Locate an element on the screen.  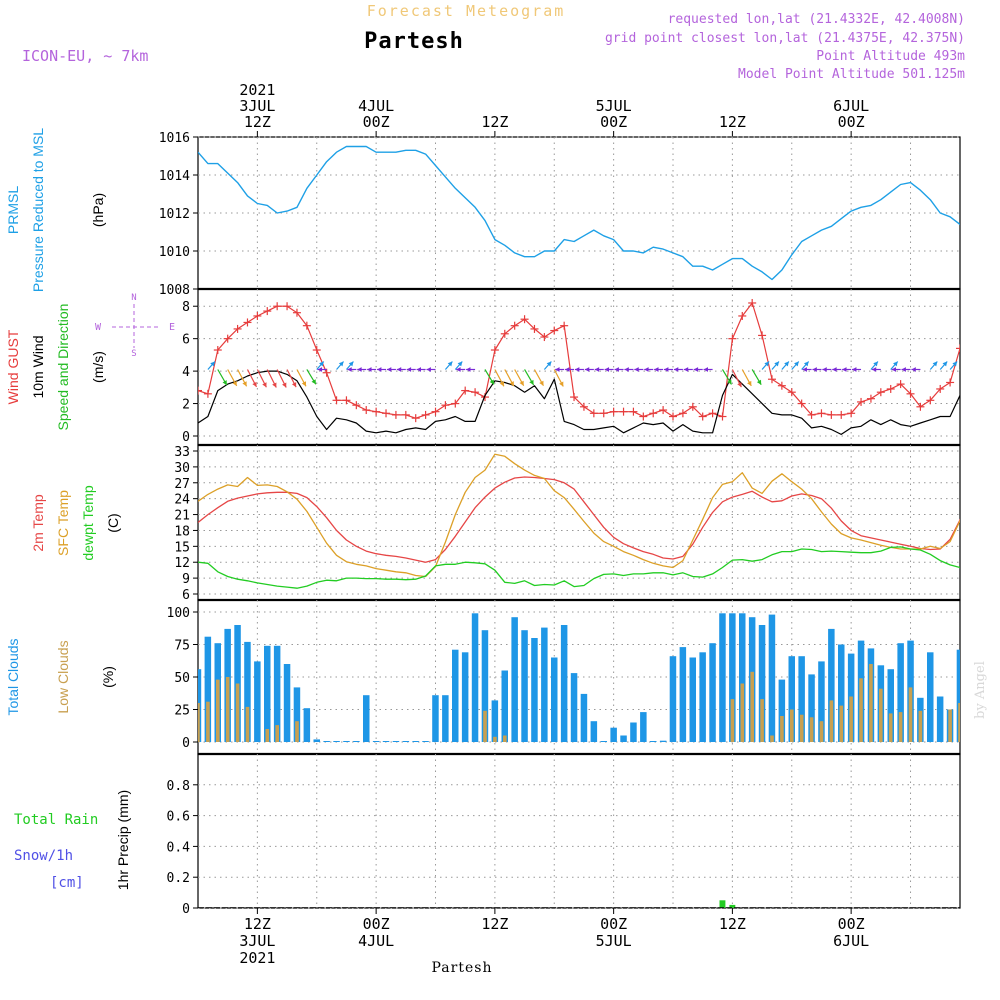
pressure-ytick-label: 1014 is located at coordinates (174, 176).